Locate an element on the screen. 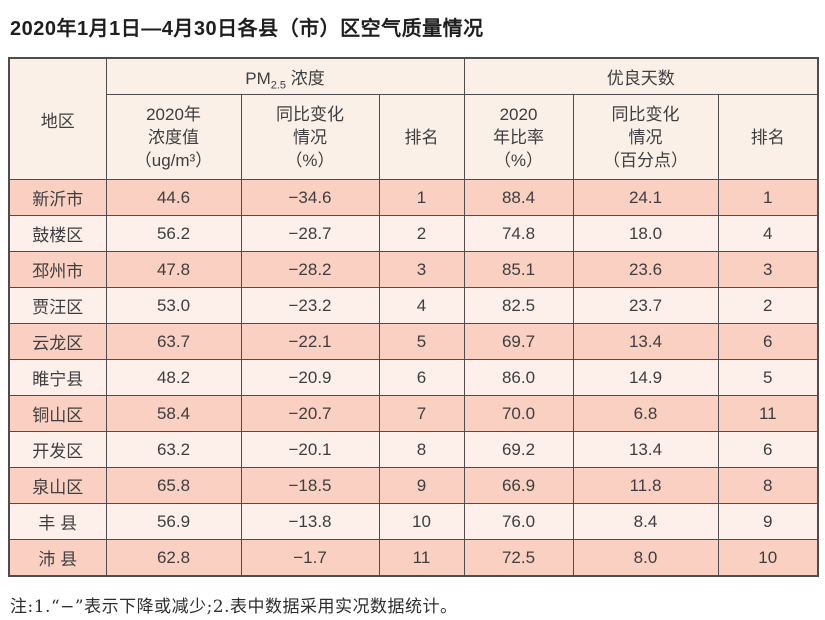 This screenshot has width=825, height=620. ratio-change-cell: 24.1 is located at coordinates (645, 197).